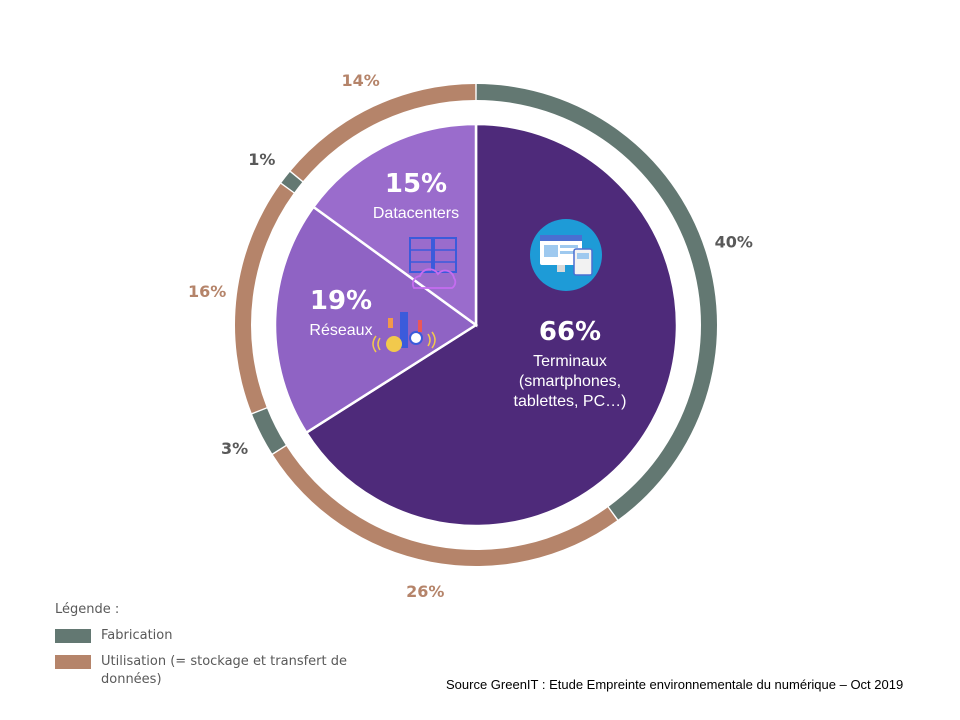 The height and width of the screenshot is (720, 960). I want to click on server-left, so click(421, 255).